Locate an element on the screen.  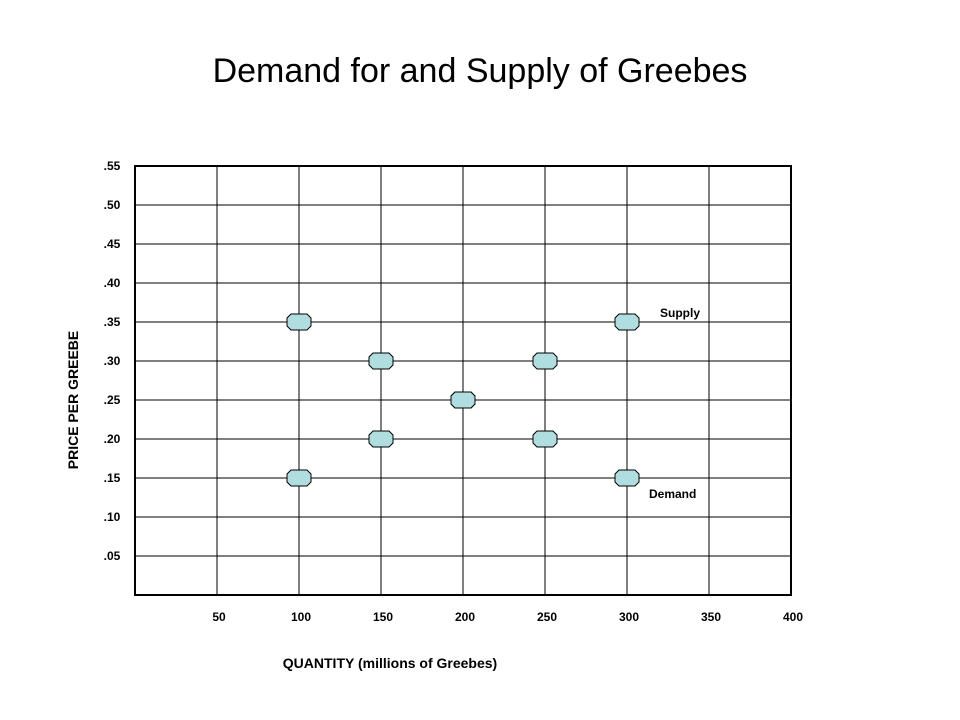
data-markers is located at coordinates (463, 400).